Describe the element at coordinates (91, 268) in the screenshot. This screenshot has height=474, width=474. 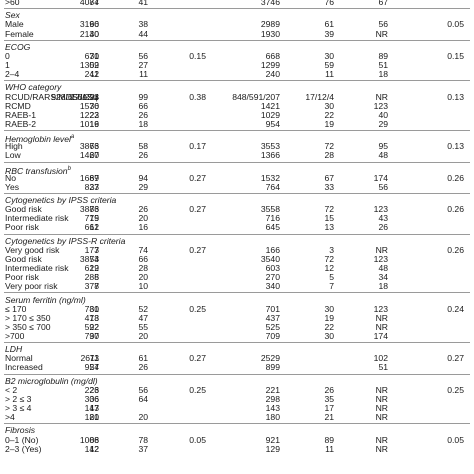
I see `table-cell: 629` at that location.